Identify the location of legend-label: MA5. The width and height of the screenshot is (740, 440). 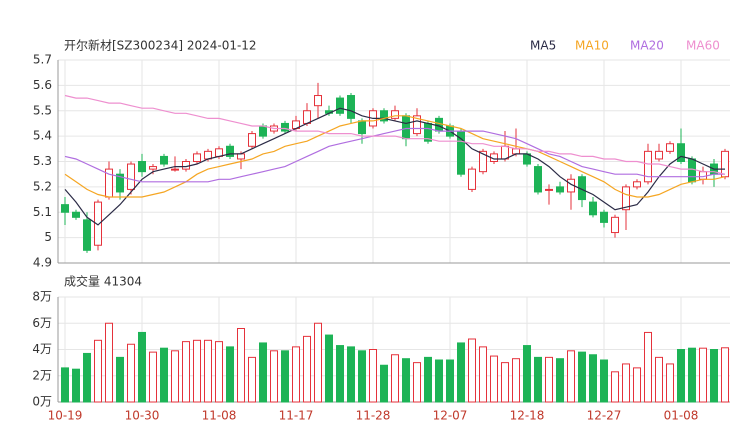
(543, 46).